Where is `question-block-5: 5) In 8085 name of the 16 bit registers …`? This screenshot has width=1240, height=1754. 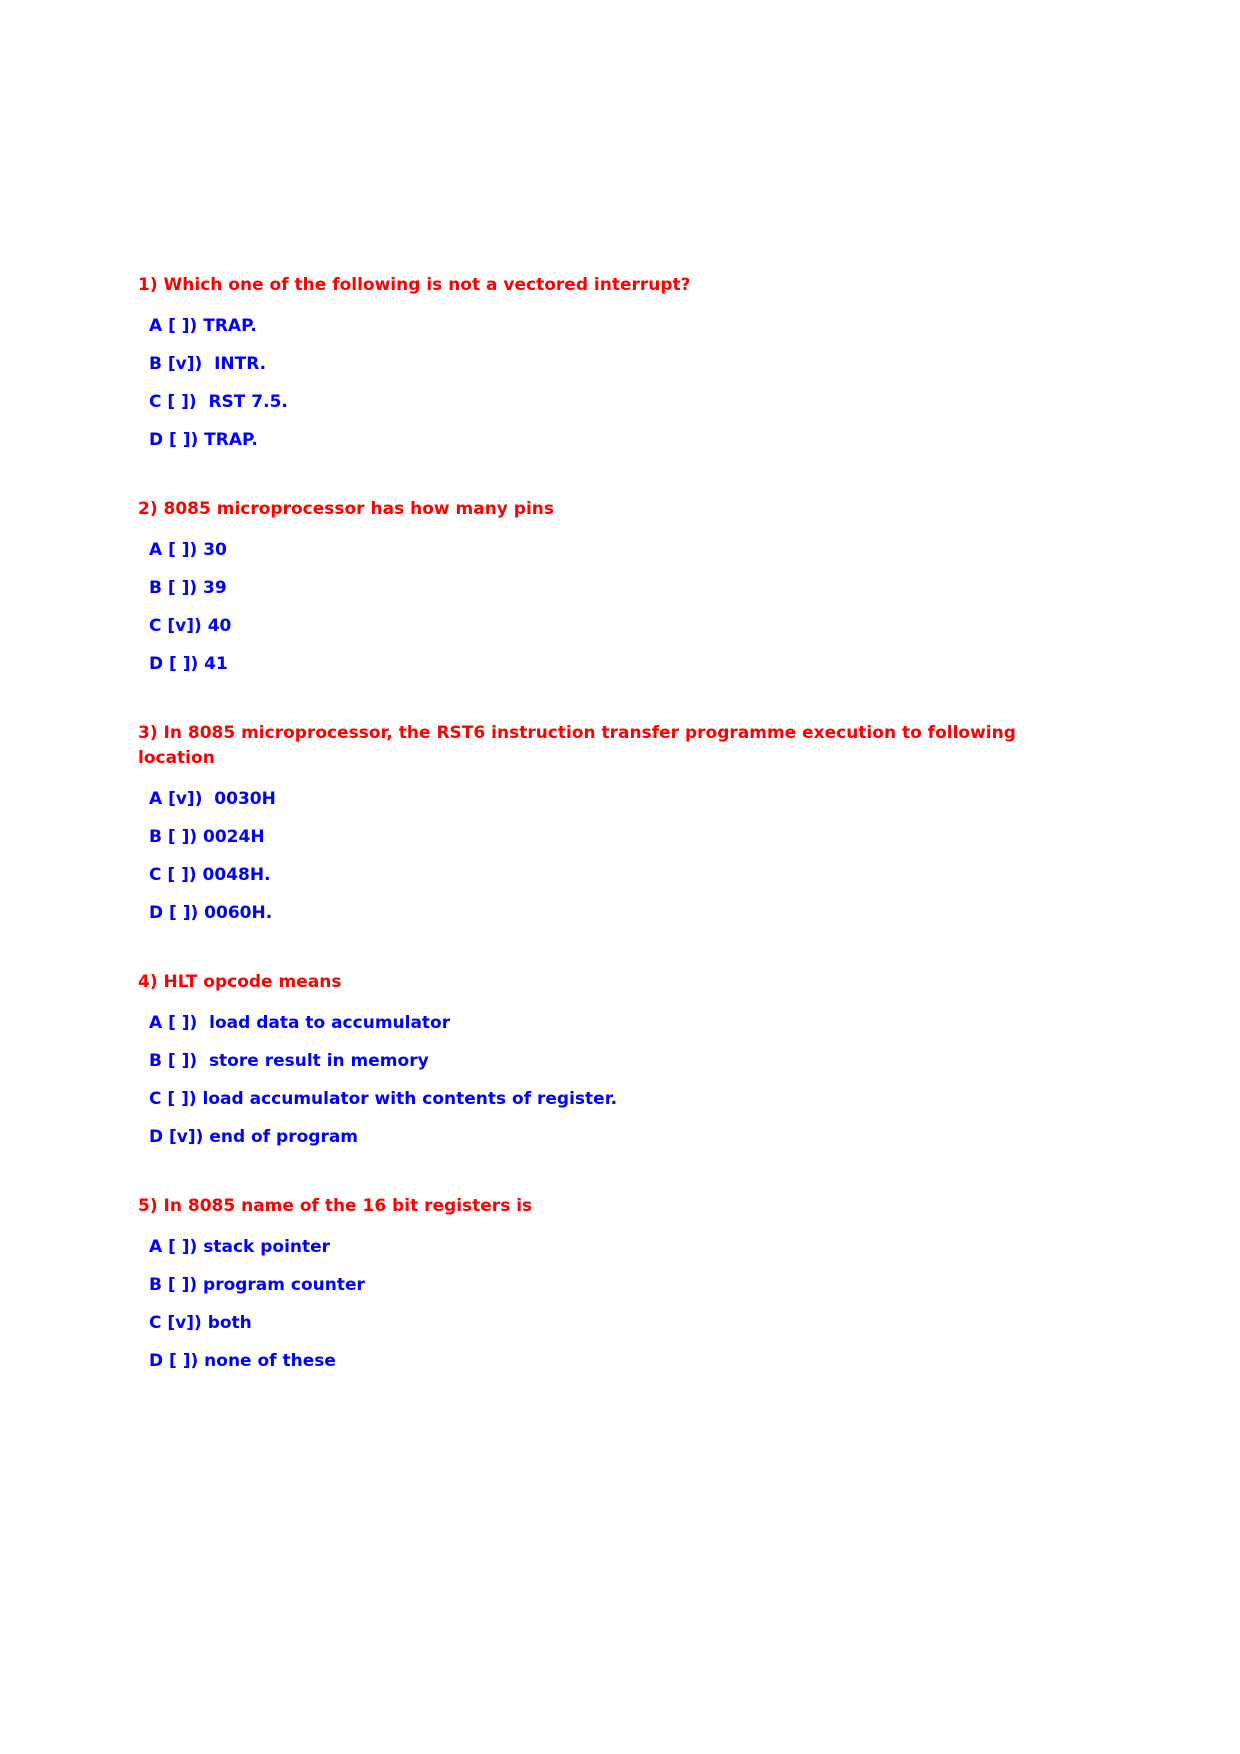 question-block-5: 5) In 8085 name of the 16 bit registers … is located at coordinates (628, 1282).